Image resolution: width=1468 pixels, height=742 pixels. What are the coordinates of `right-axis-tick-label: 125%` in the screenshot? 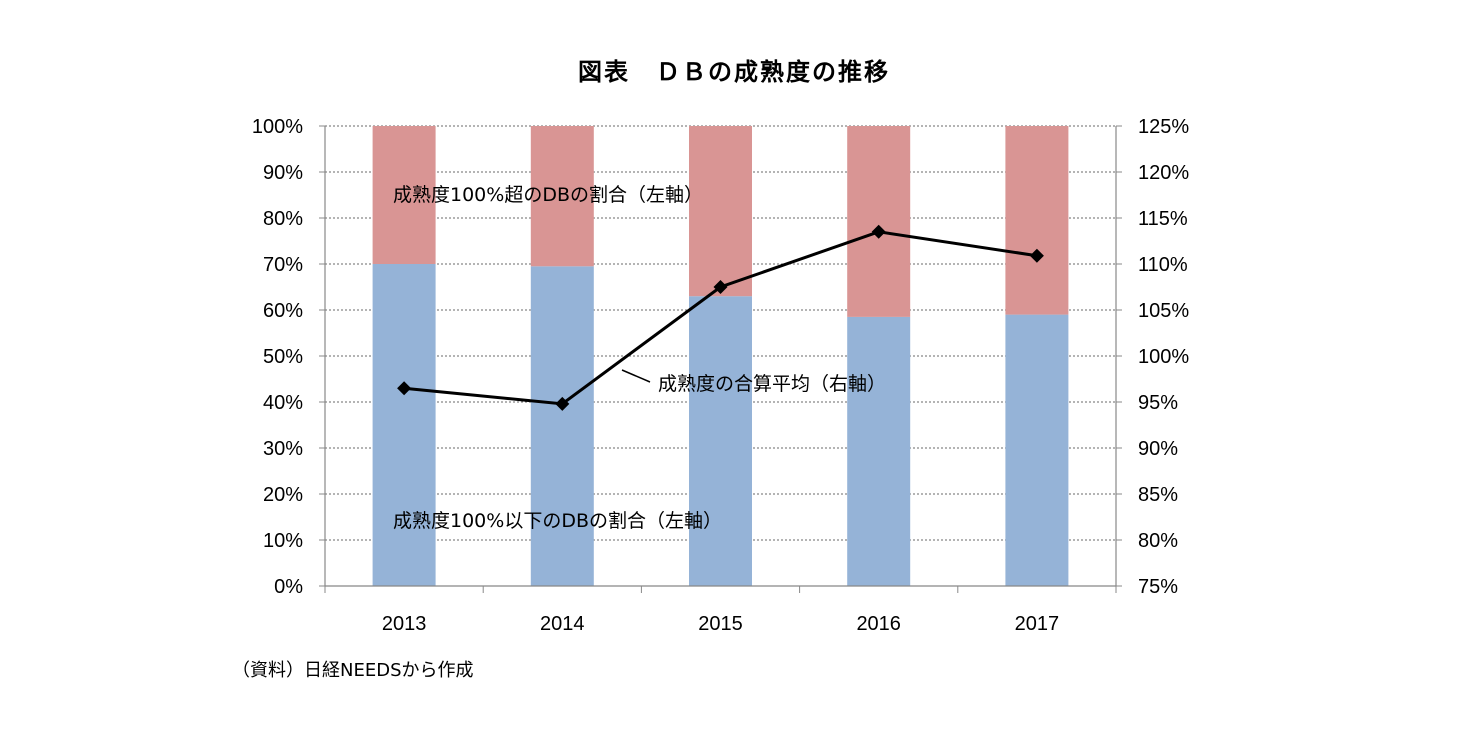 It's located at (1163, 127).